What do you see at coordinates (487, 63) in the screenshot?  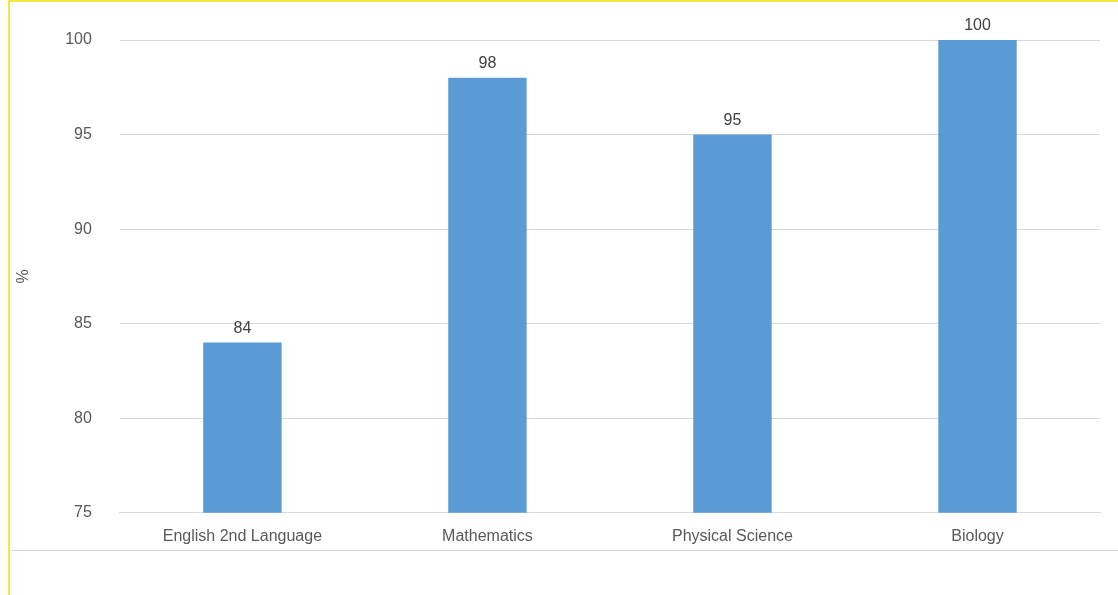 I see `data-label: 98` at bounding box center [487, 63].